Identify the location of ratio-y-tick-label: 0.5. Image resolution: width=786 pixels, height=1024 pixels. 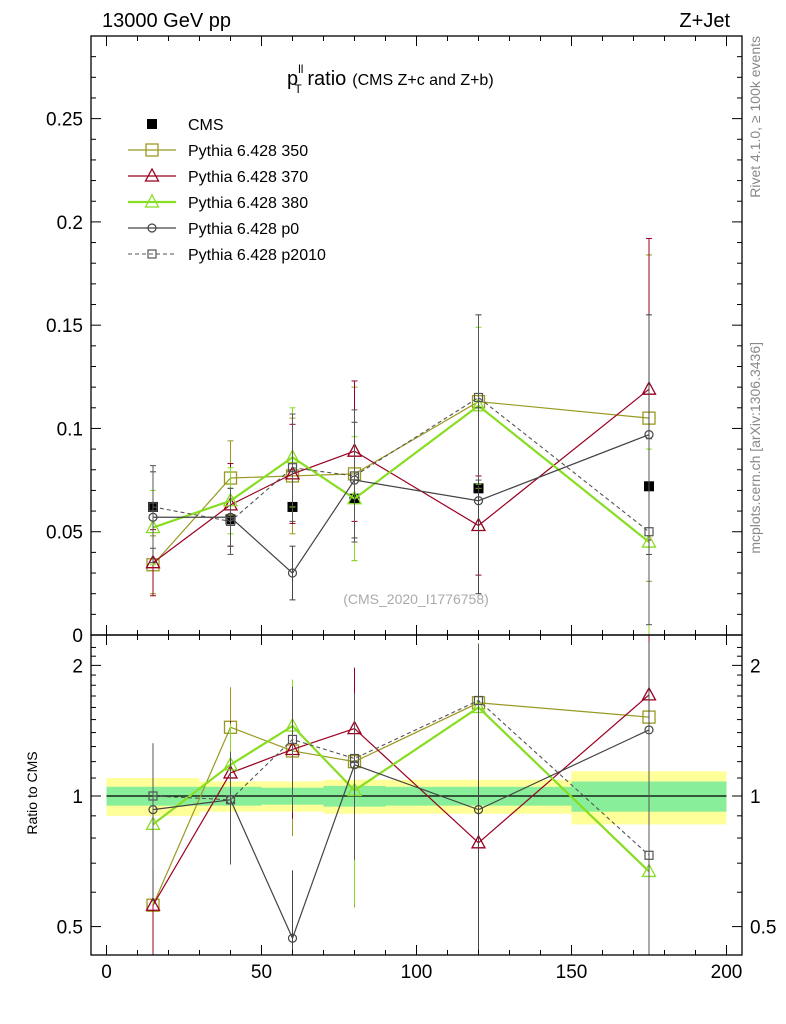
(70, 928).